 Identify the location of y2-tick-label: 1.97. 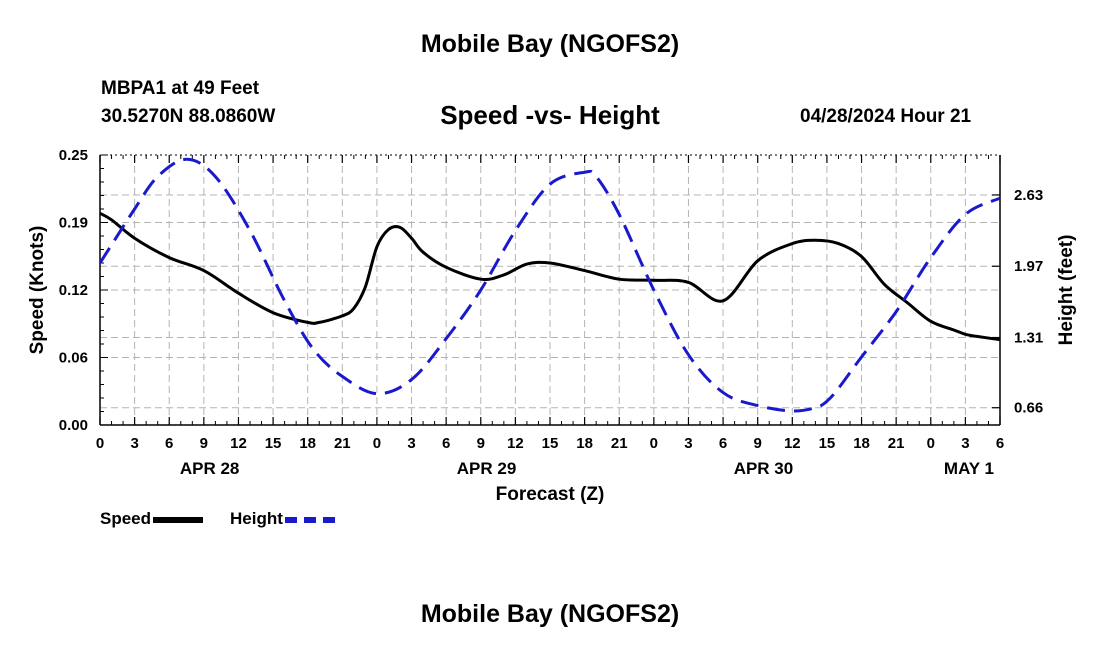
(1028, 266).